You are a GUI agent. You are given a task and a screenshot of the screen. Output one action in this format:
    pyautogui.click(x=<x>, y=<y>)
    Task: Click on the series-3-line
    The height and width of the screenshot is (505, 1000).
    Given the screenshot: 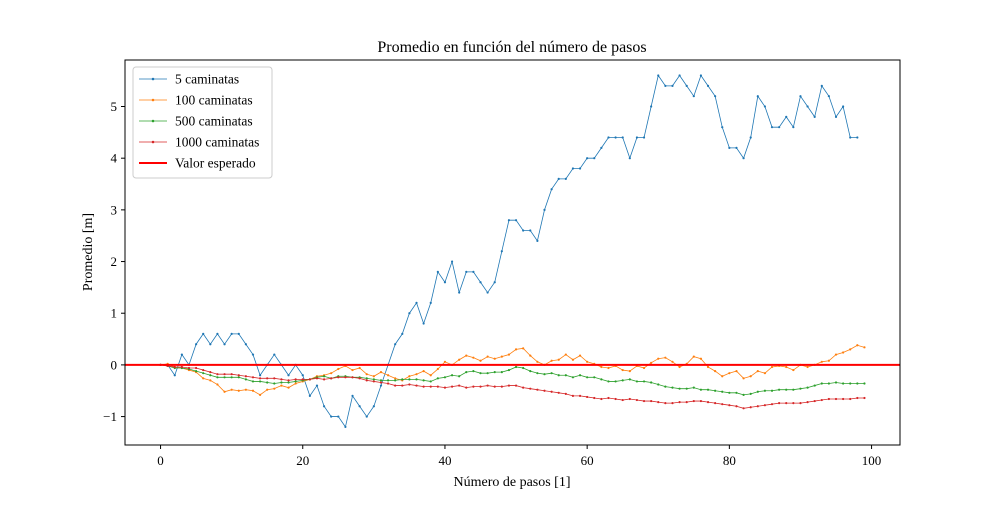 What is the action you would take?
    pyautogui.click(x=512, y=386)
    